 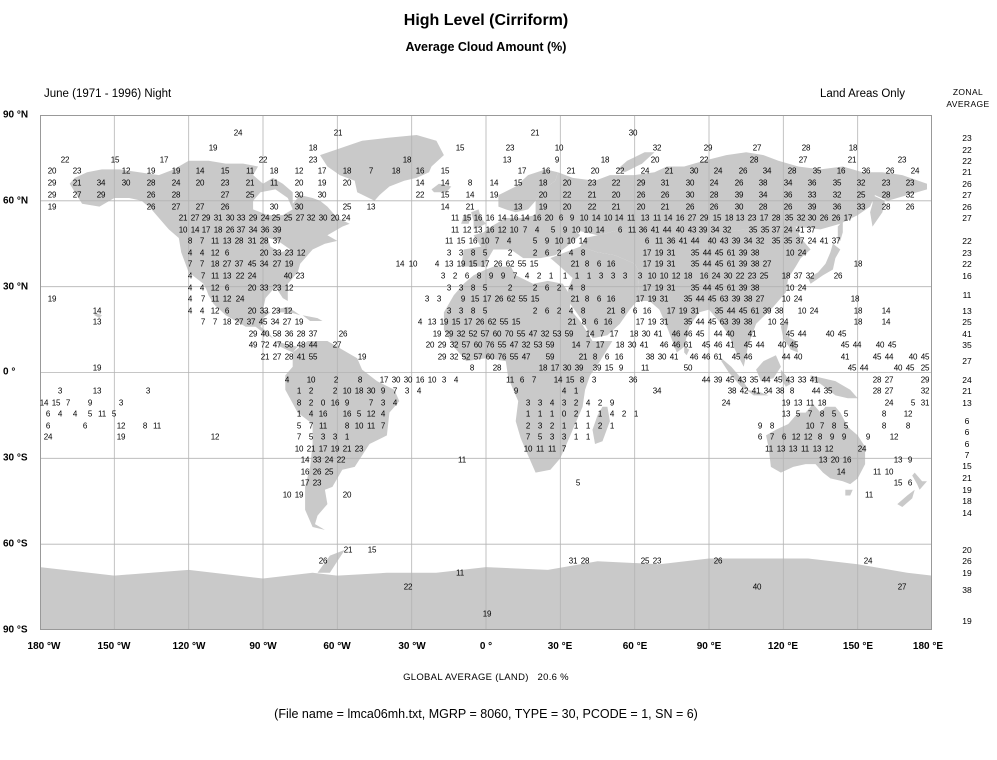 I want to click on latitude-label: 90 °S, so click(x=15, y=630).